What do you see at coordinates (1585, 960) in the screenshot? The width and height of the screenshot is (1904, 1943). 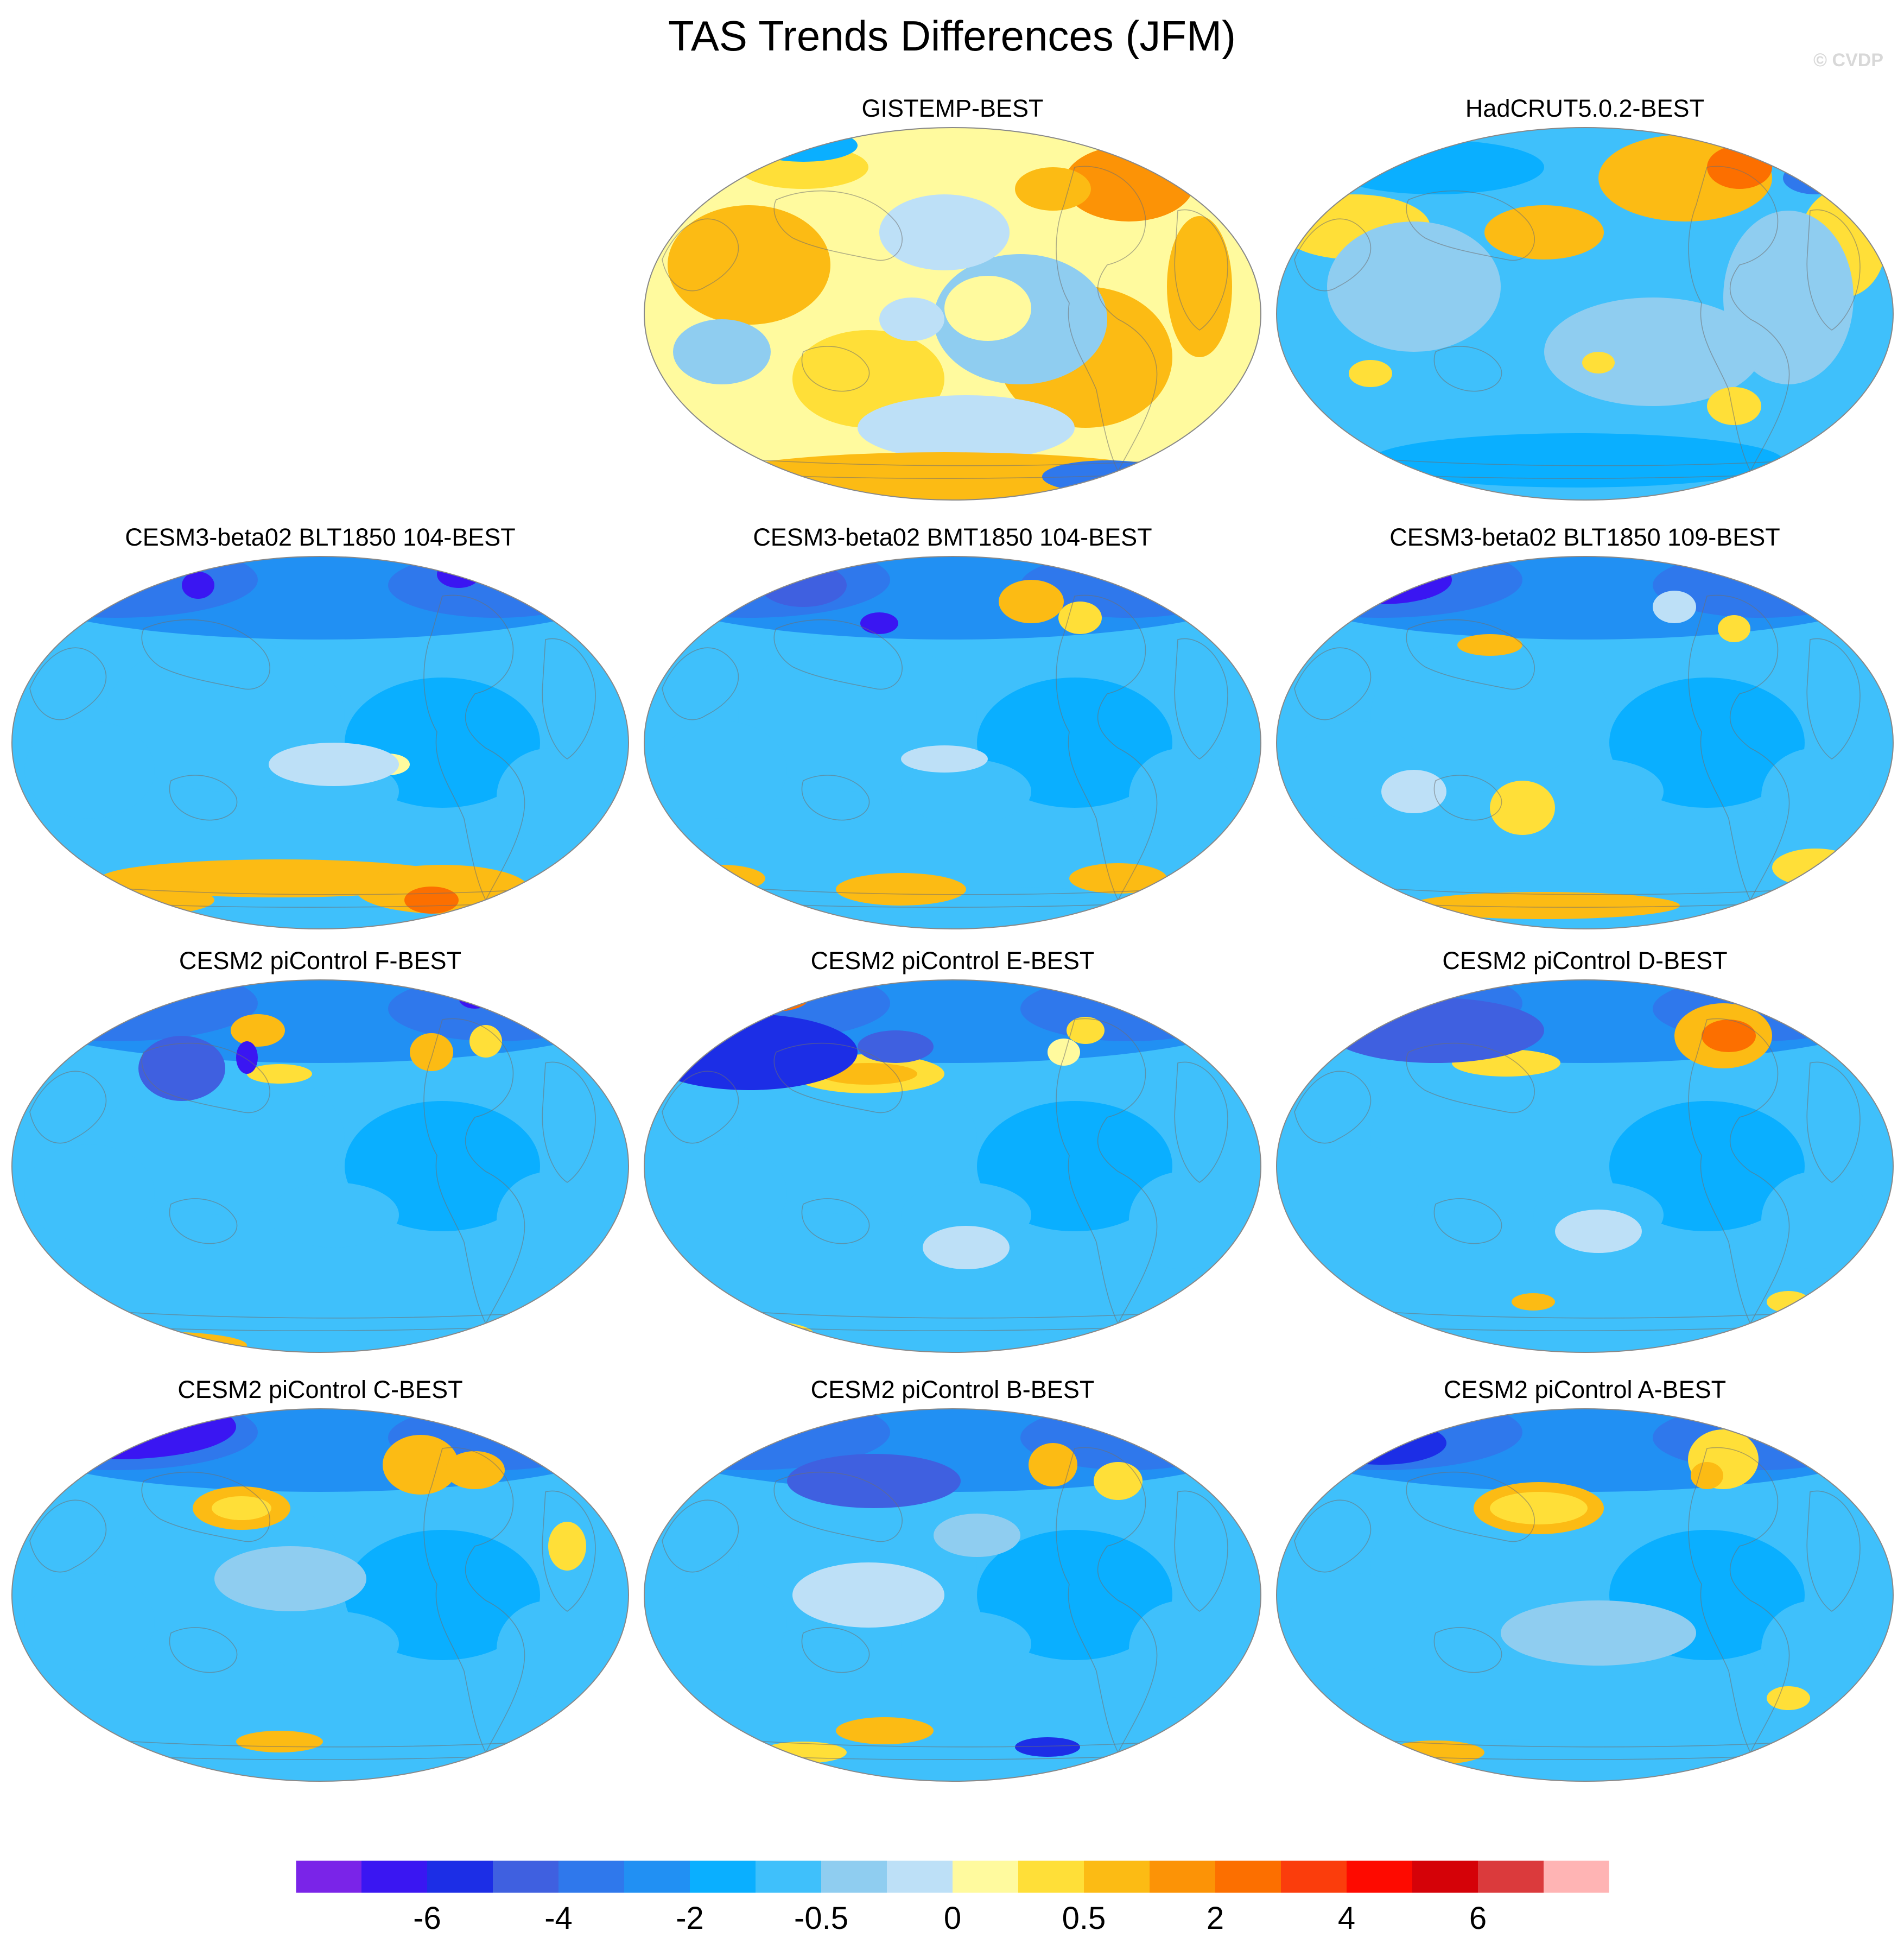 I see `panel-title: CESM2 piControl D-BEST` at bounding box center [1585, 960].